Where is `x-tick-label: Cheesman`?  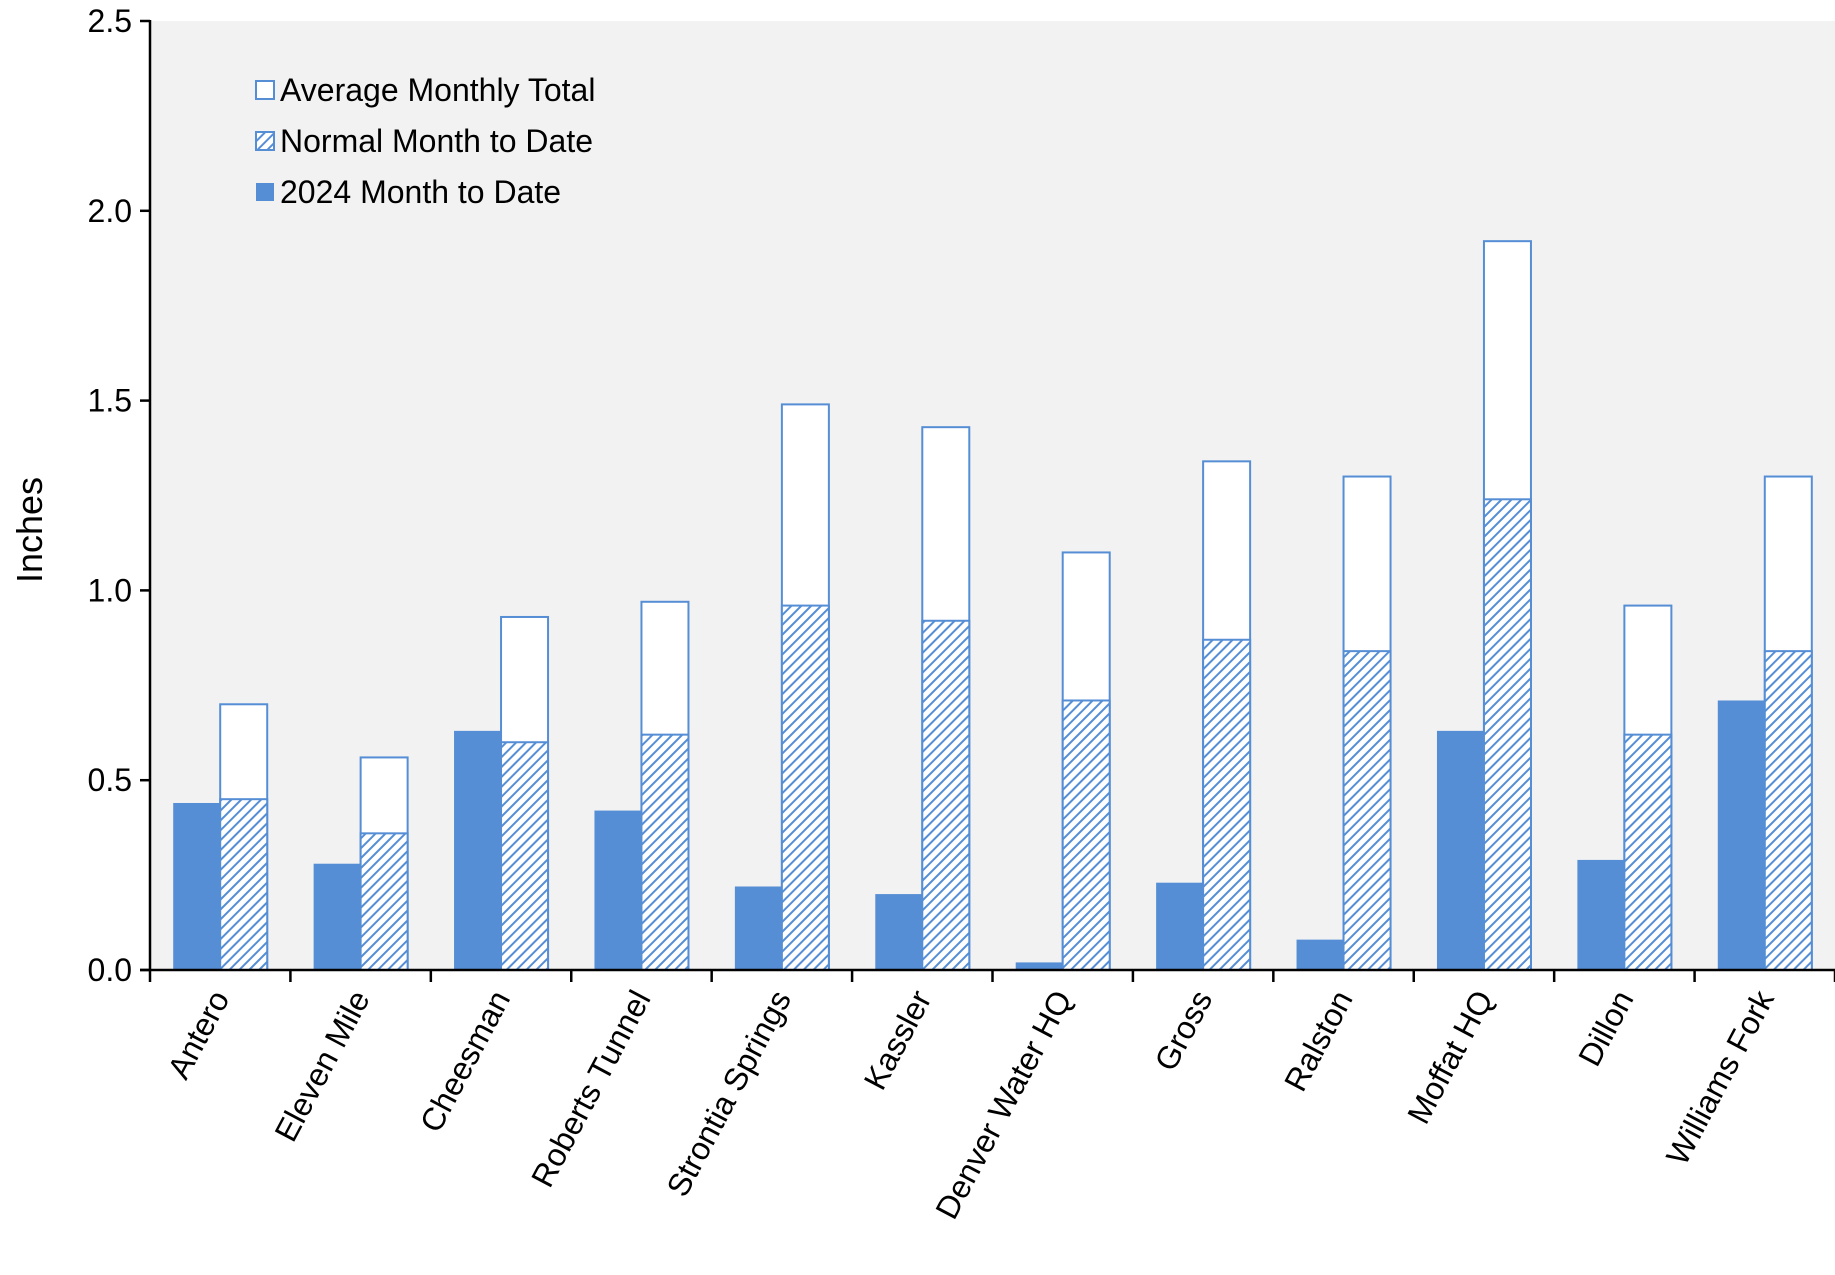 x-tick-label: Cheesman is located at coordinates (465, 1061).